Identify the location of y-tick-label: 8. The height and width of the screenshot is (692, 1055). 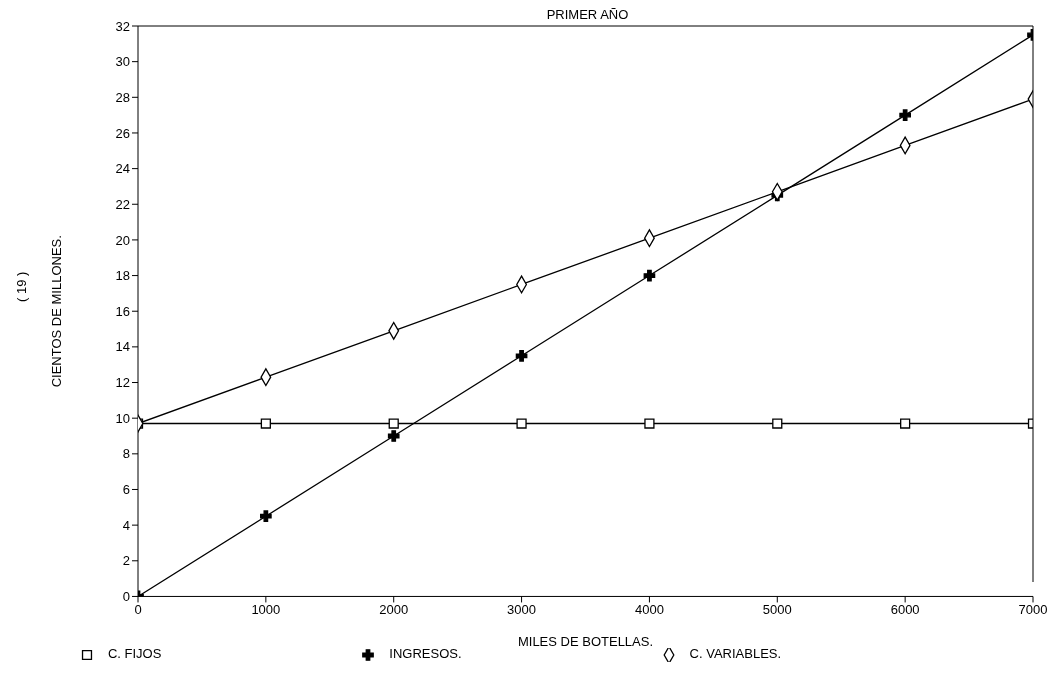
(126, 454).